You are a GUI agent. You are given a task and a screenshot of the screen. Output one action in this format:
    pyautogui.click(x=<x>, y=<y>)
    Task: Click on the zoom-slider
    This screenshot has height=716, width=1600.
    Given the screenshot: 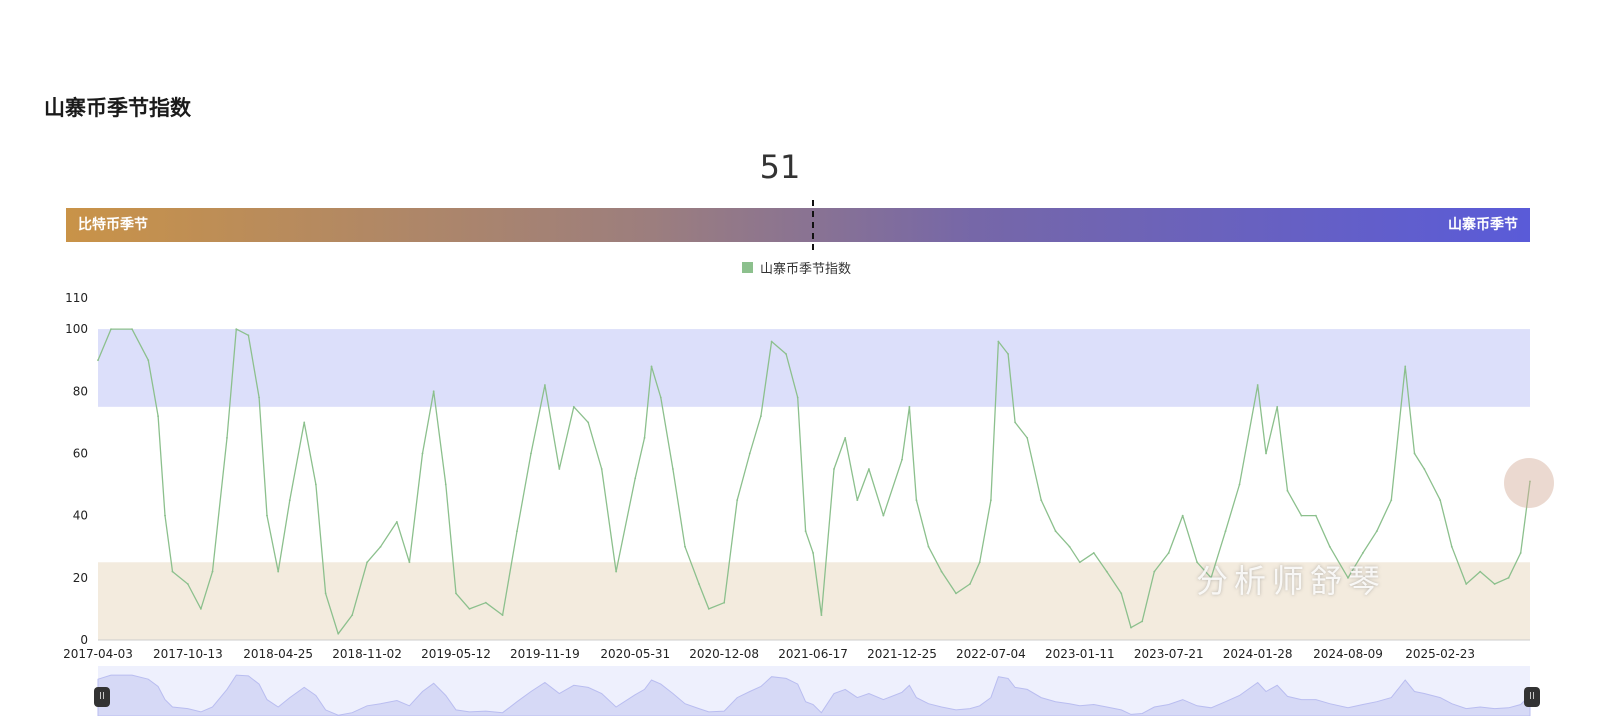 What is the action you would take?
    pyautogui.click(x=814, y=691)
    